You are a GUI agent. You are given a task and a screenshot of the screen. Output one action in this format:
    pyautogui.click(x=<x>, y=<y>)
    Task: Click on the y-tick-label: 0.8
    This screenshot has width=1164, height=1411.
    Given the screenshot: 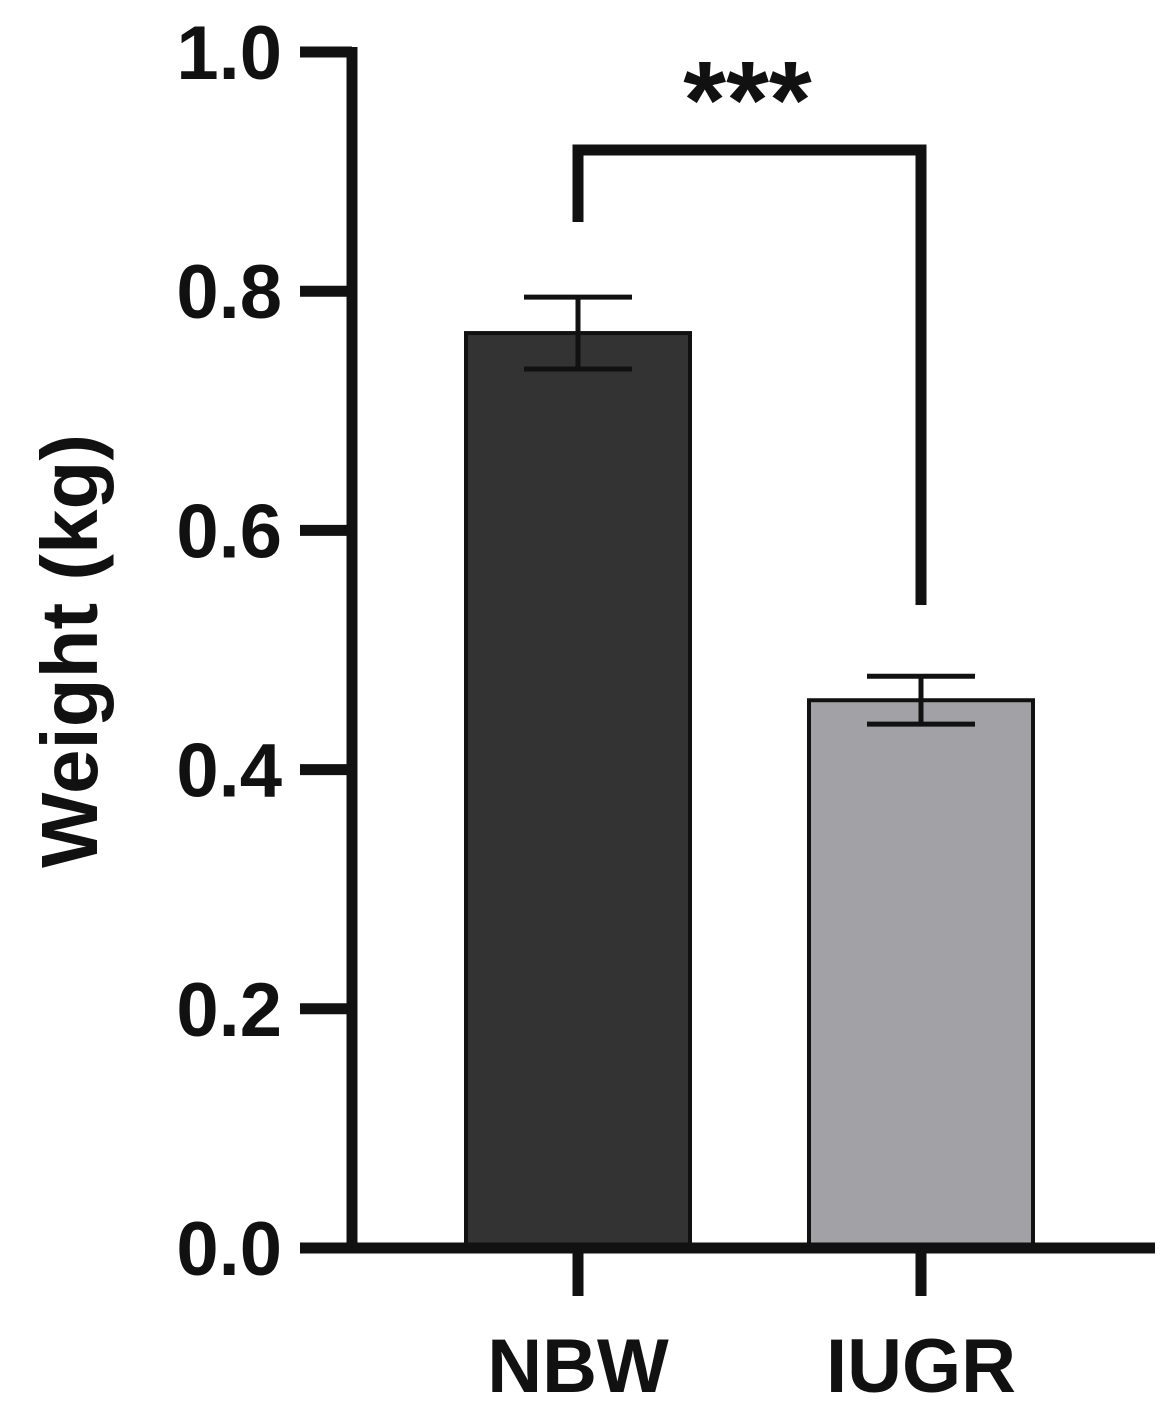 What is the action you would take?
    pyautogui.click(x=229, y=292)
    